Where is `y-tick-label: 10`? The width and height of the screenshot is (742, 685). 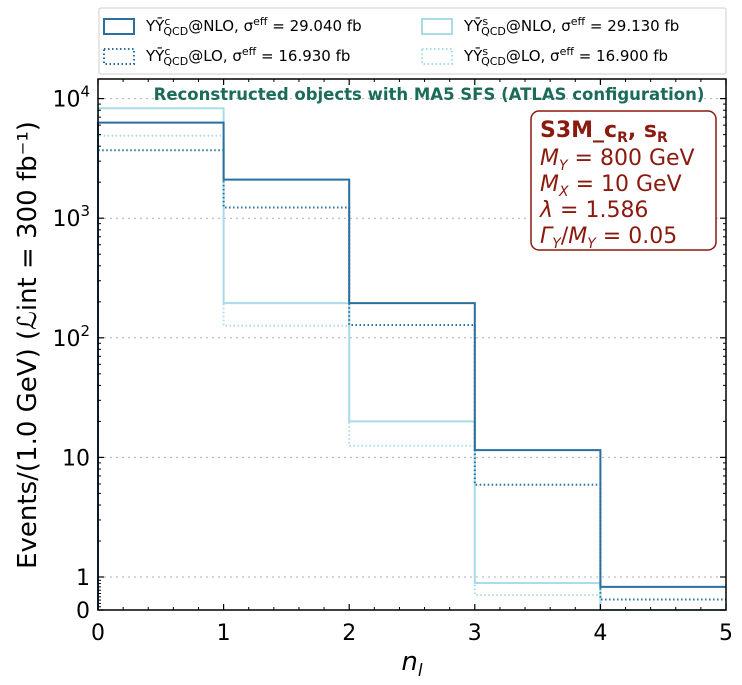
y-tick-label: 10 is located at coordinates (76, 458).